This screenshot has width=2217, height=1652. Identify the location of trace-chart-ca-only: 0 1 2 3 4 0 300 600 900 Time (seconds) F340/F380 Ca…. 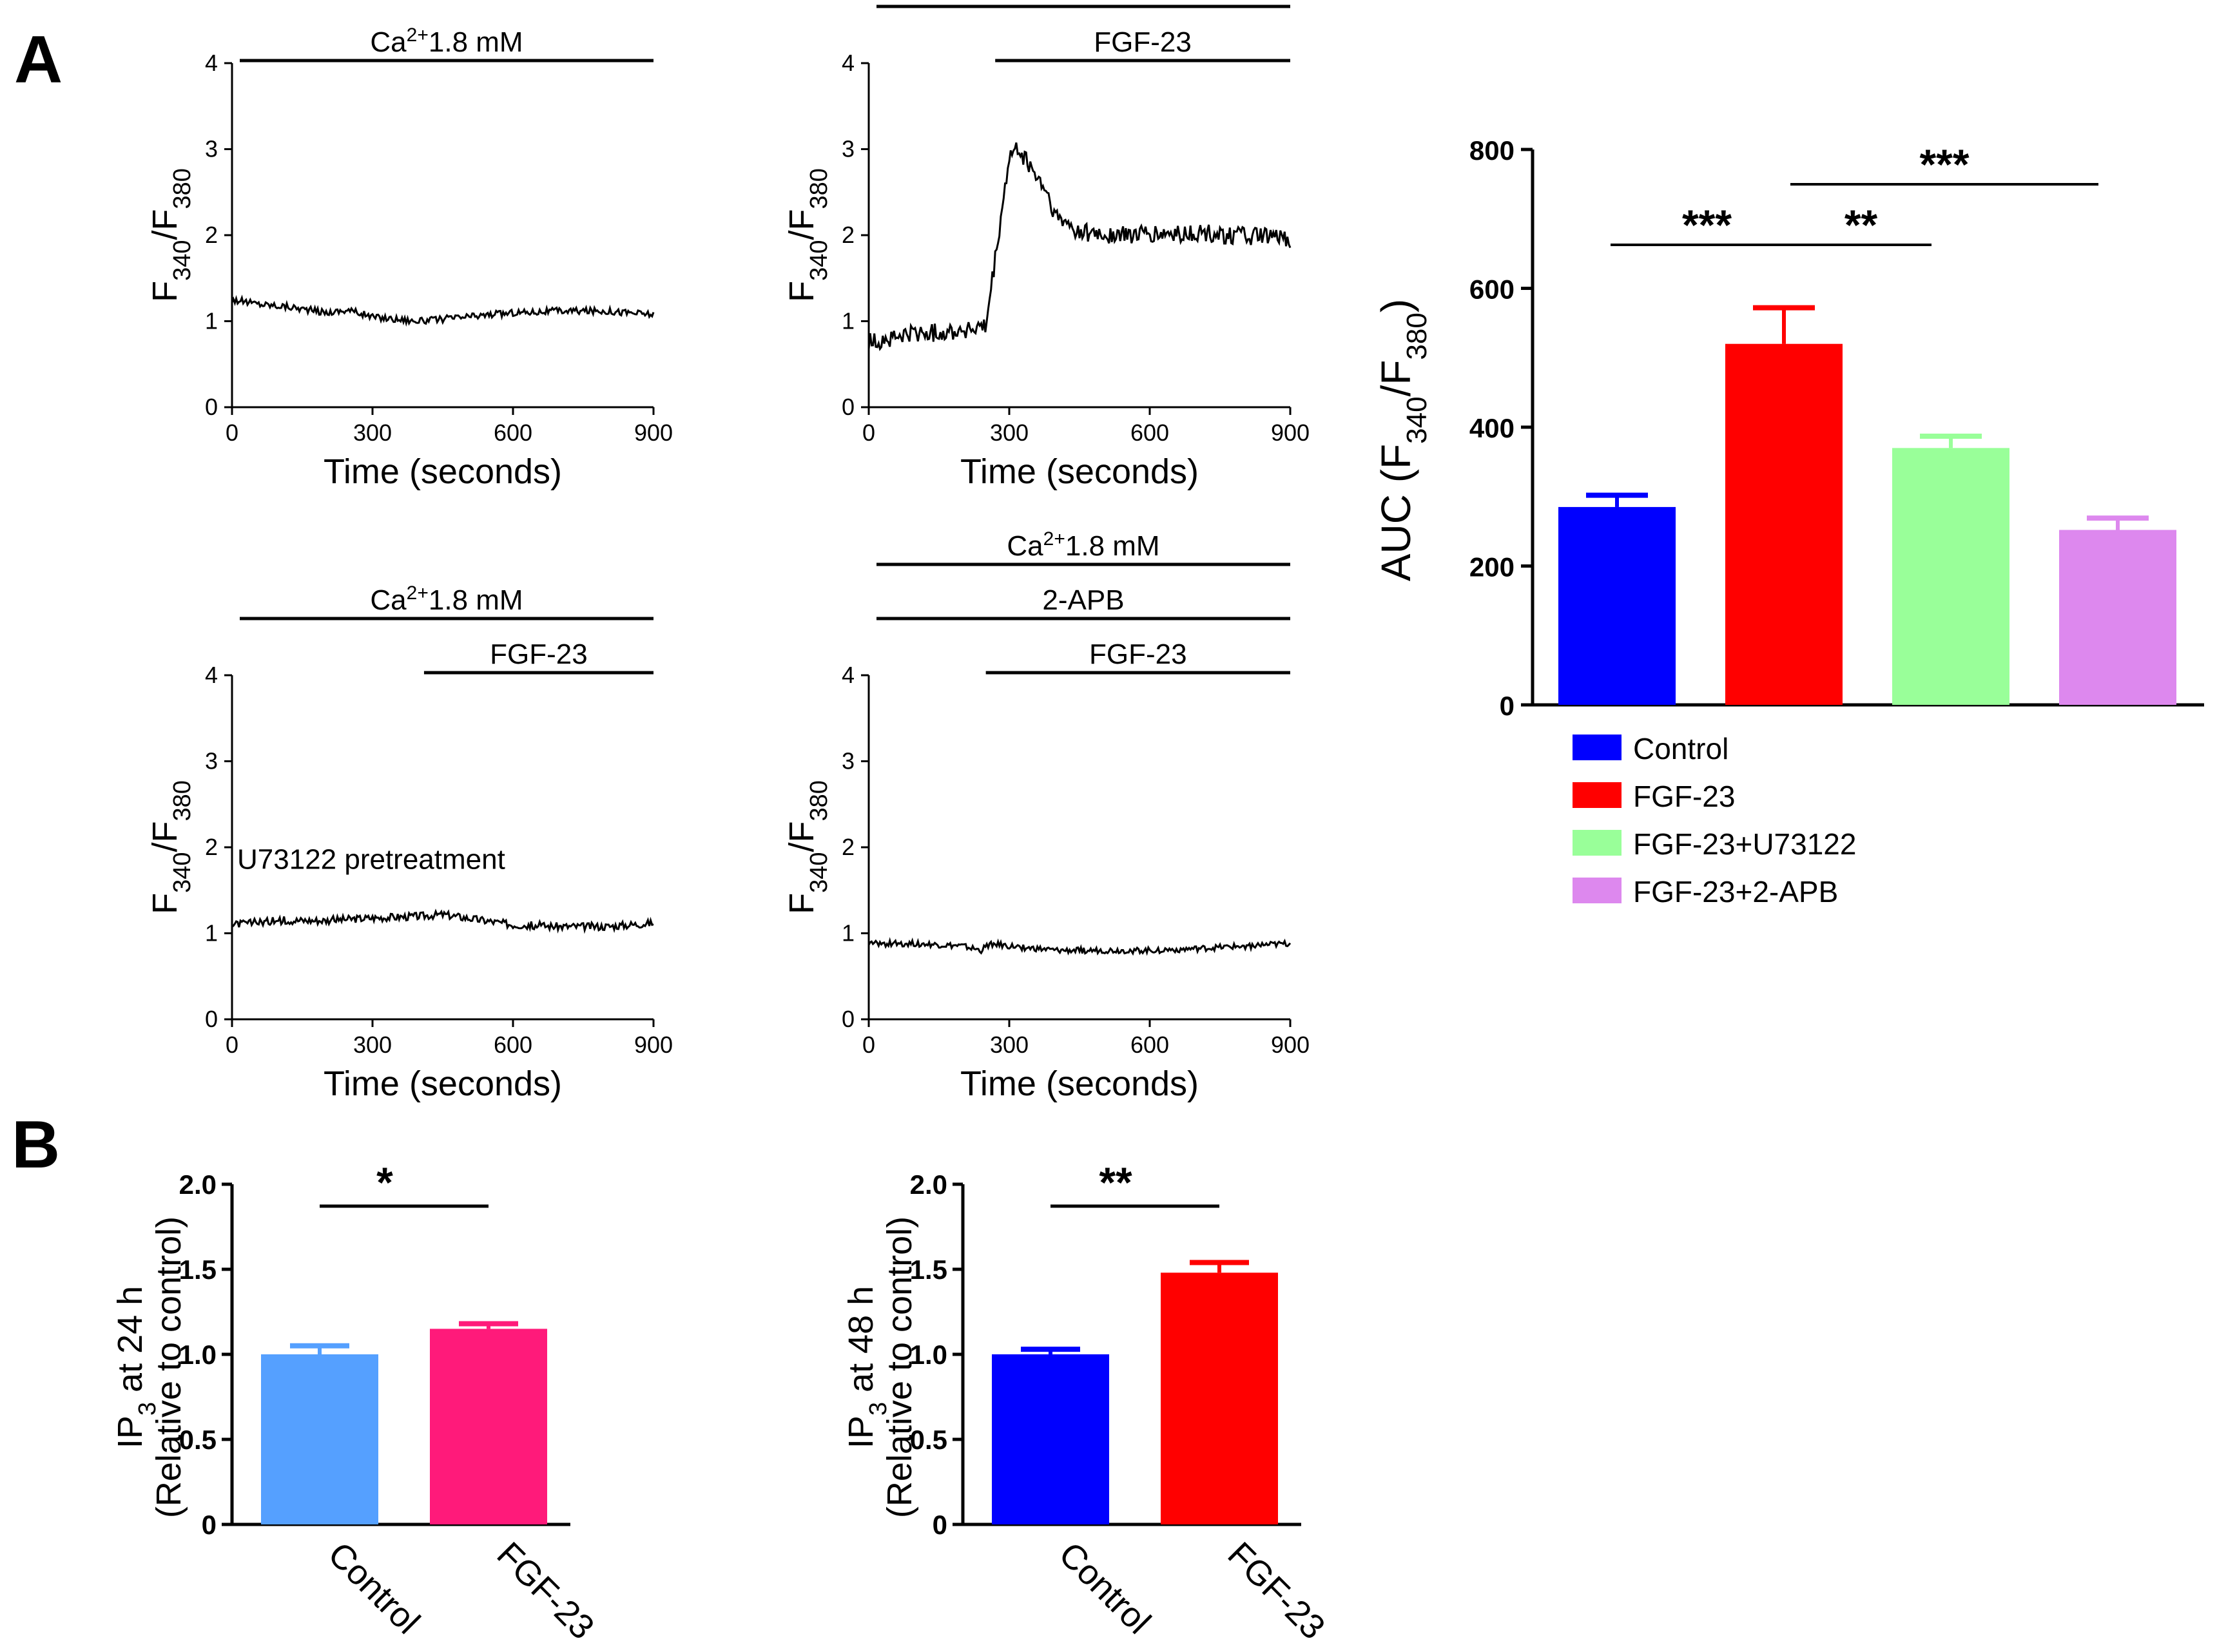
(409, 258).